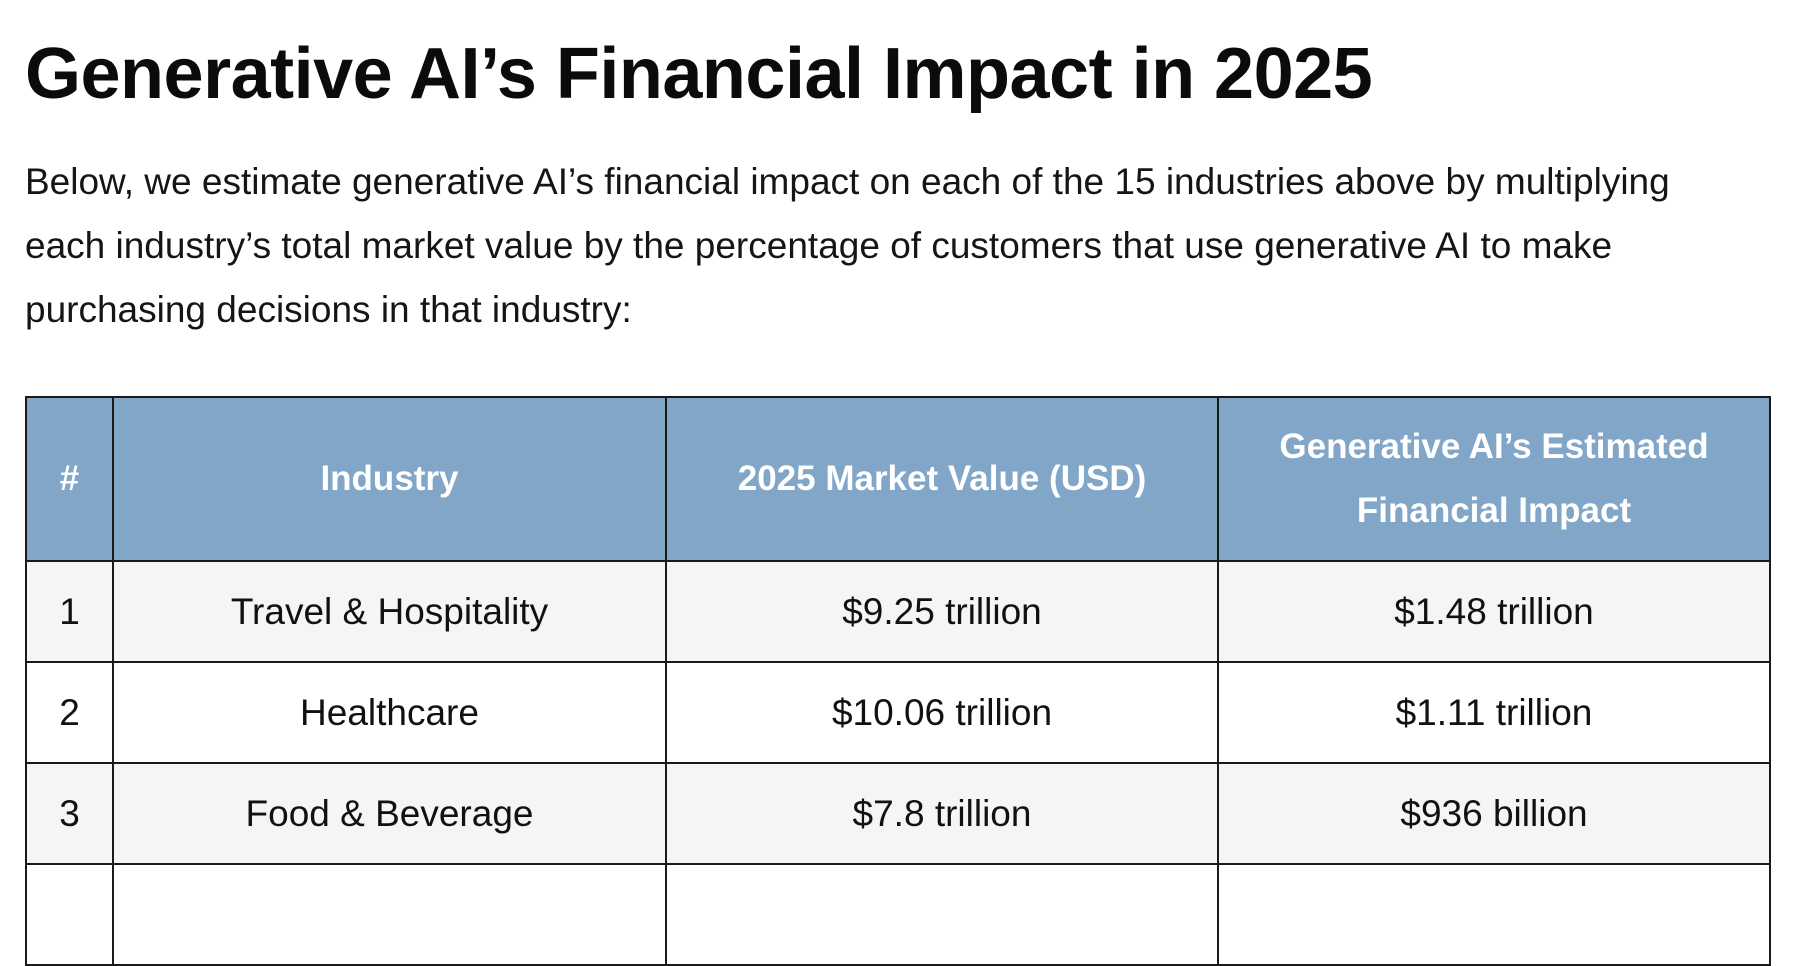 This screenshot has width=1804, height=966. What do you see at coordinates (699, 74) in the screenshot?
I see `page-title: Generative AI’s Financial Impact in 2025` at bounding box center [699, 74].